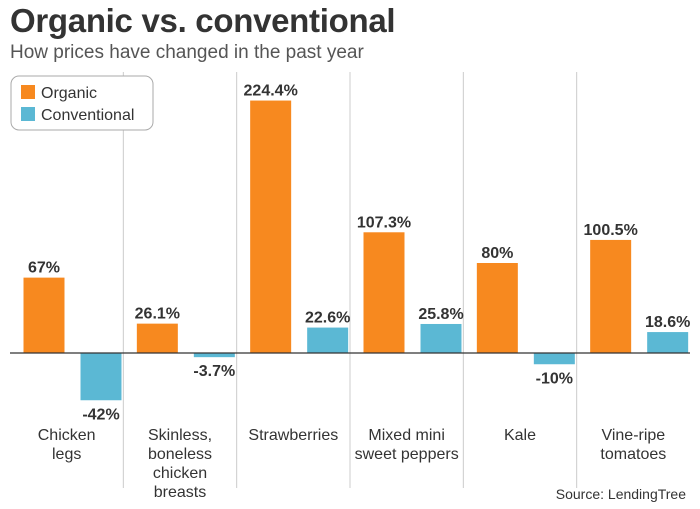 The image size is (700, 509). I want to click on value-label-organic: 26.1%, so click(157, 314).